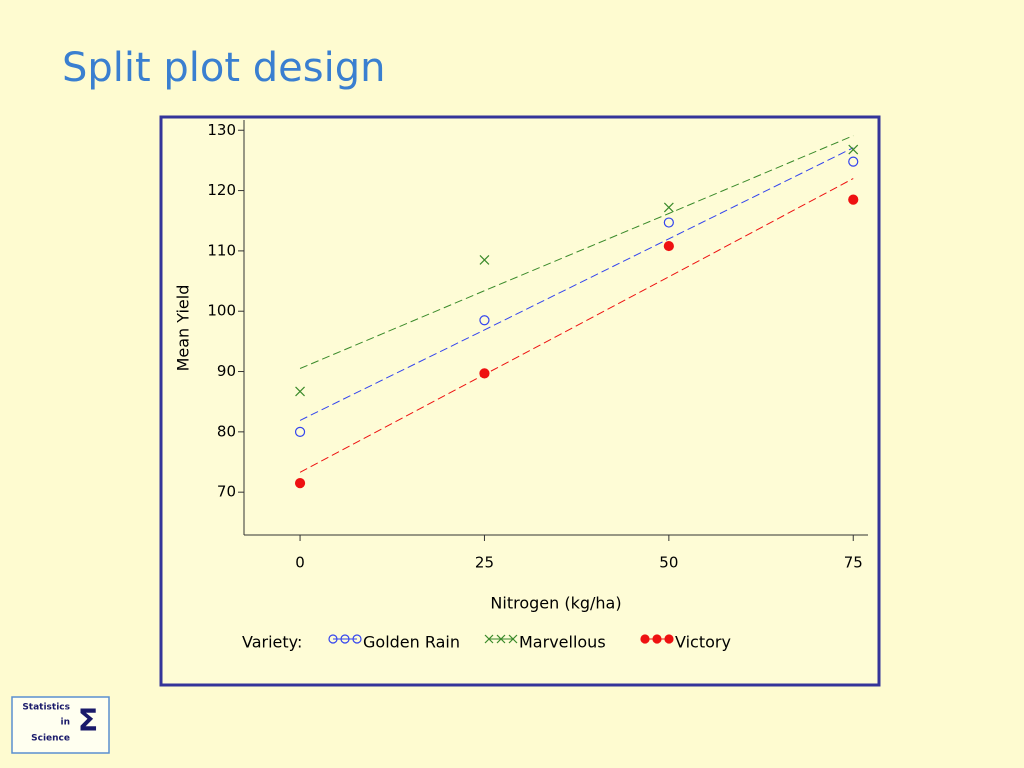  What do you see at coordinates (221, 190) in the screenshot?
I see `y-tick-label: 120` at bounding box center [221, 190].